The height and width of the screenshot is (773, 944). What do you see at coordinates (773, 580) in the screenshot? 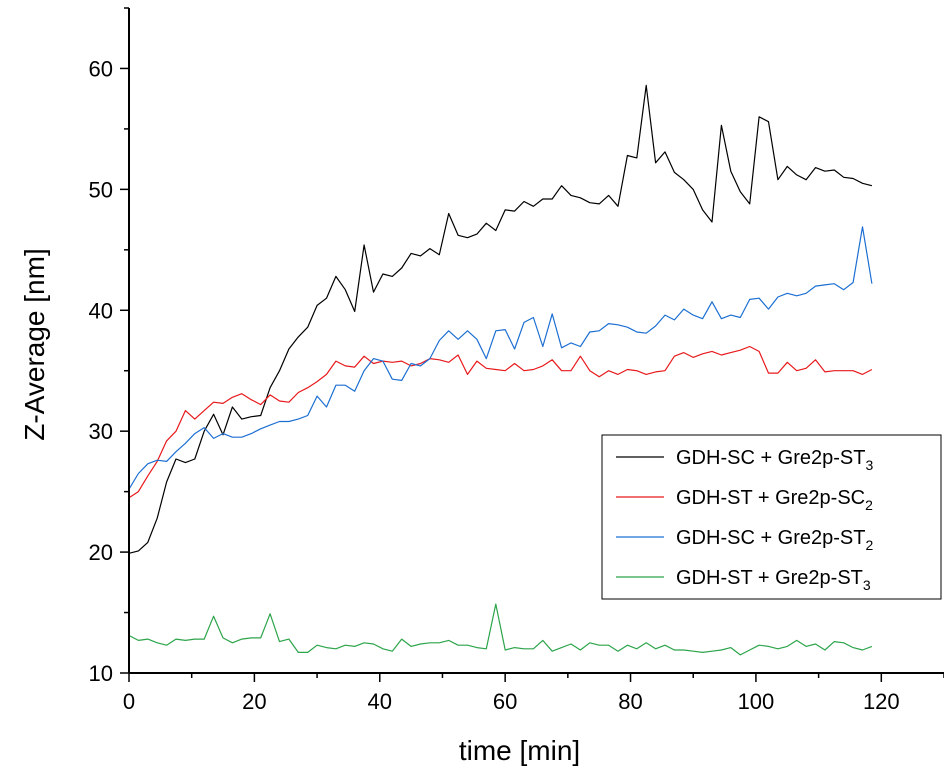
I see `legend-label: GDH-ST + Gre2p-ST3` at bounding box center [773, 580].